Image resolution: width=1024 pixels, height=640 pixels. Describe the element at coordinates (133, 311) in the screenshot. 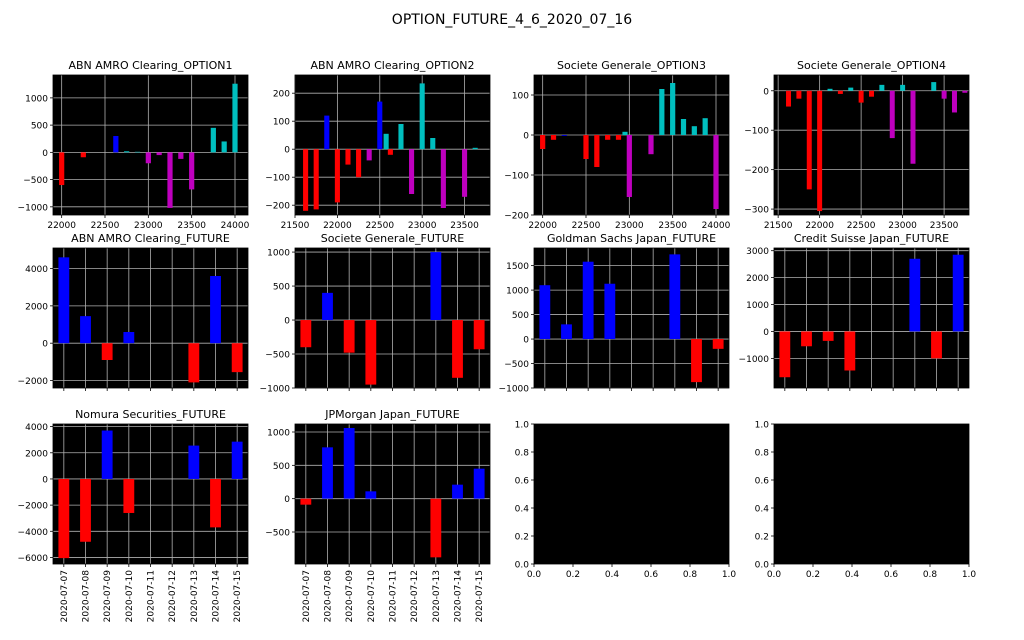

I see `subplot-5: ABN AMRO Clearing_FUTURE −2000 0 2000 4000` at that location.